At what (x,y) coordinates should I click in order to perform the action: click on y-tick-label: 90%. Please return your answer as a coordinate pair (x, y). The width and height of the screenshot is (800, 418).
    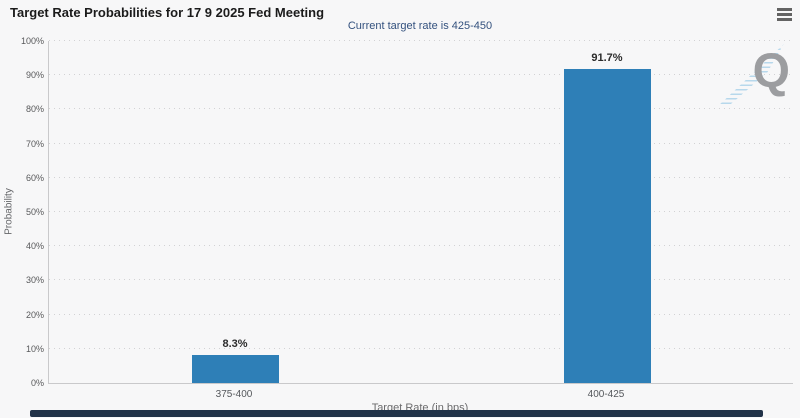
    Looking at the image, I should click on (34, 75).